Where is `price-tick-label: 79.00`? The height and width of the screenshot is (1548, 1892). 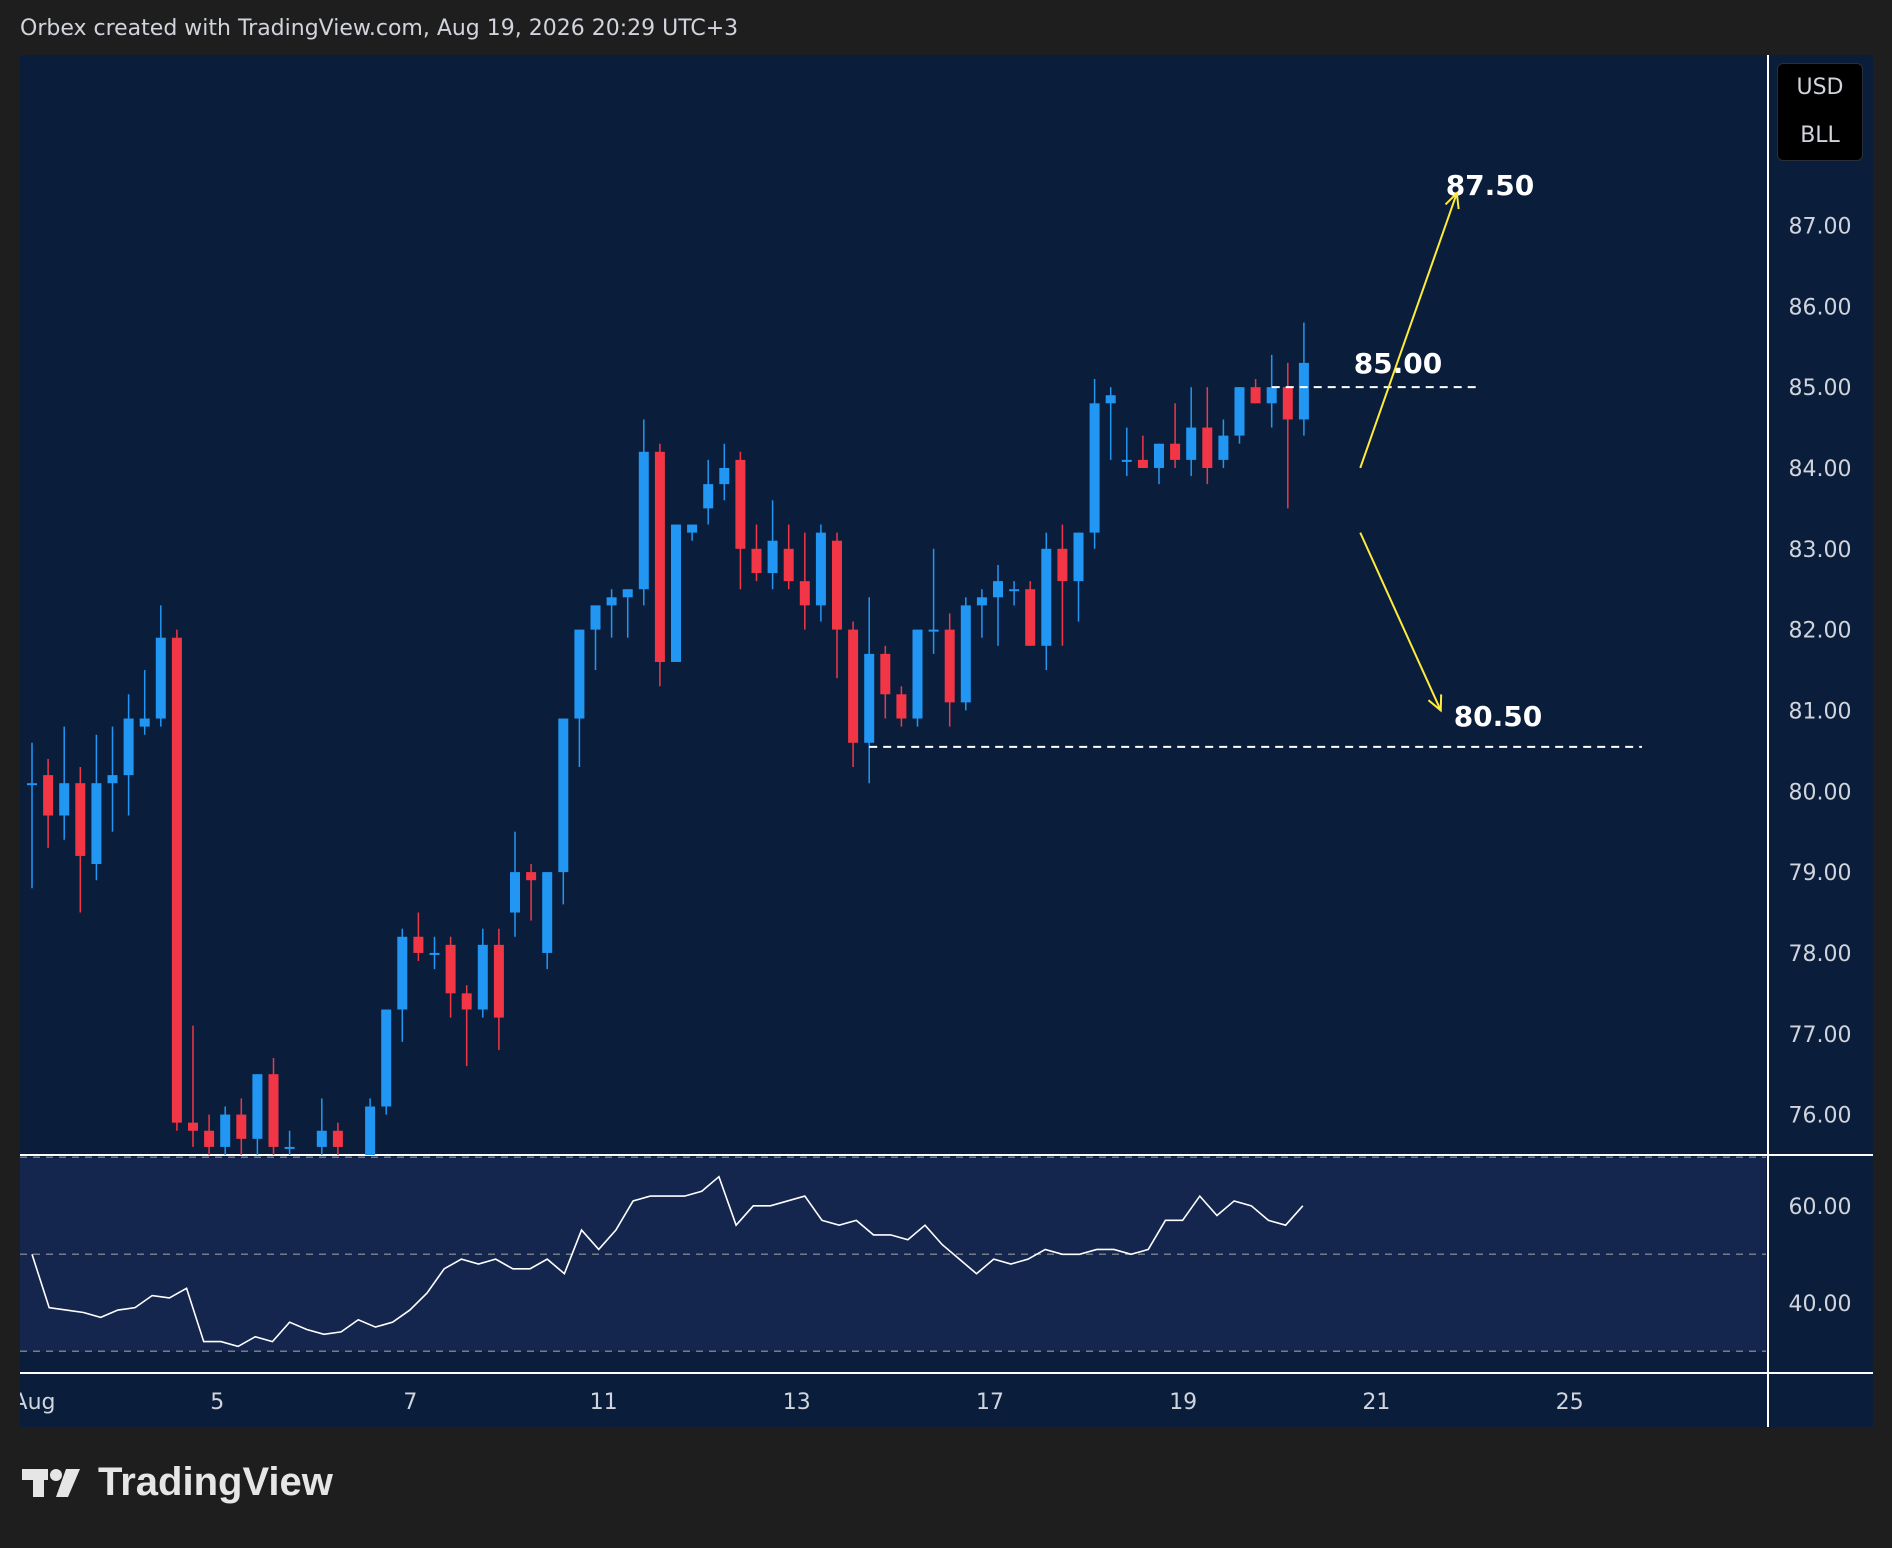 price-tick-label: 79.00 is located at coordinates (1820, 873).